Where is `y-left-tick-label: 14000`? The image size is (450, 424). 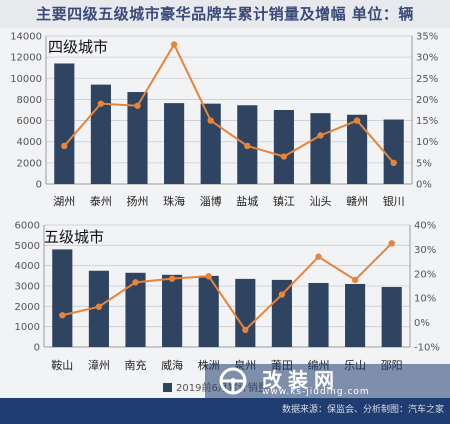
y-left-tick-label: 14000 is located at coordinates (26, 37).